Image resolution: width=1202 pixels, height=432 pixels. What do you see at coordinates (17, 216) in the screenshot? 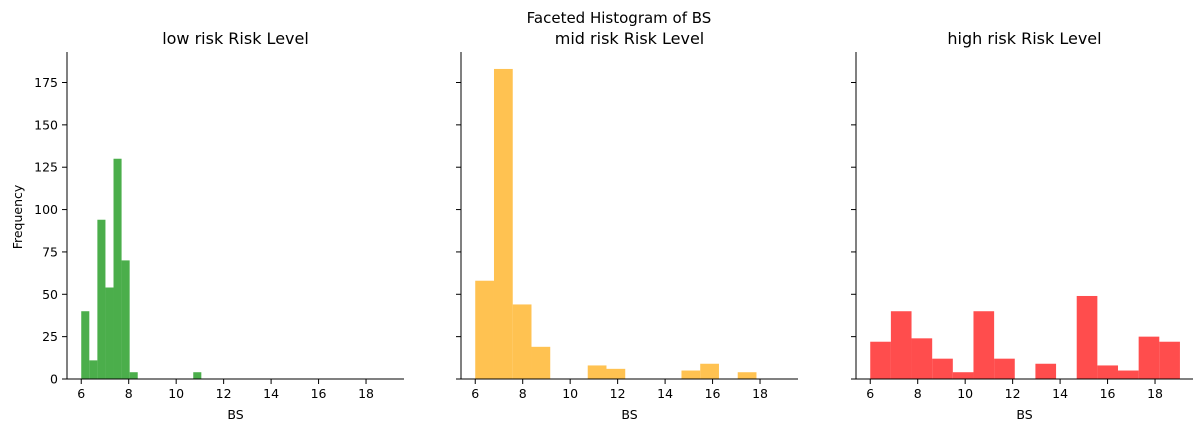
I see `y-axis-label: Frequency` at bounding box center [17, 216].